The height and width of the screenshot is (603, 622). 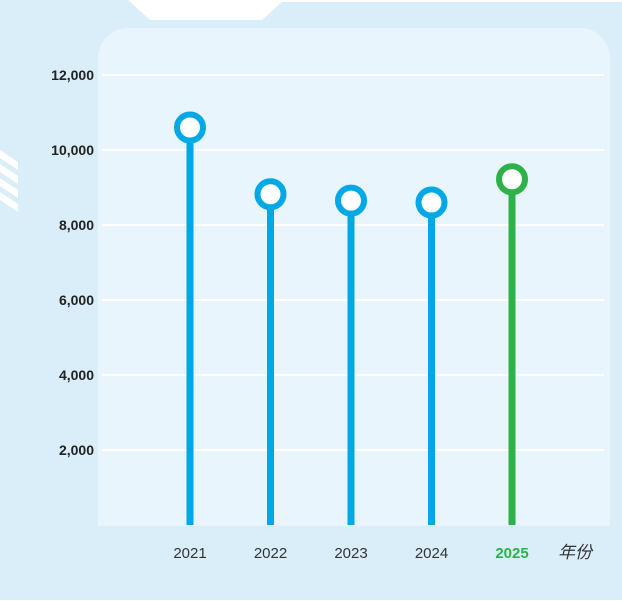 I want to click on y-tick-label: 10,000, so click(x=72, y=150).